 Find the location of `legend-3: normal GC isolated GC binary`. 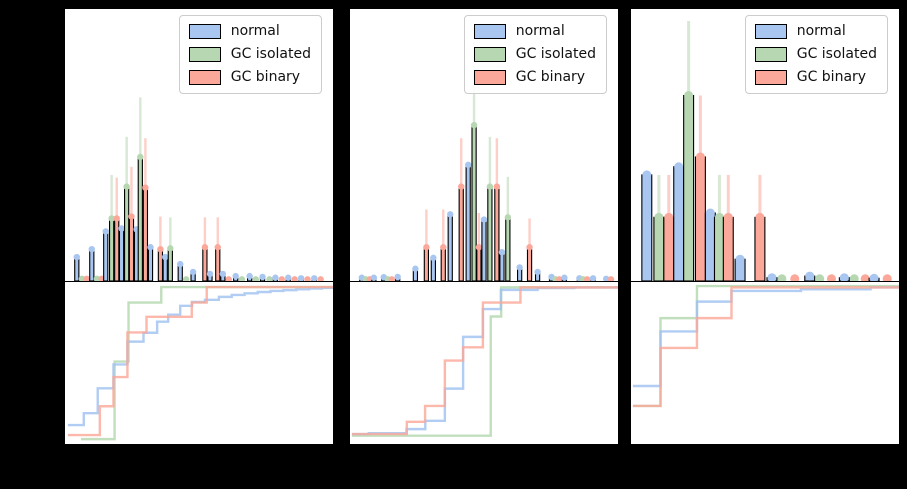

legend-3: normal GC isolated GC binary is located at coordinates (816, 54).